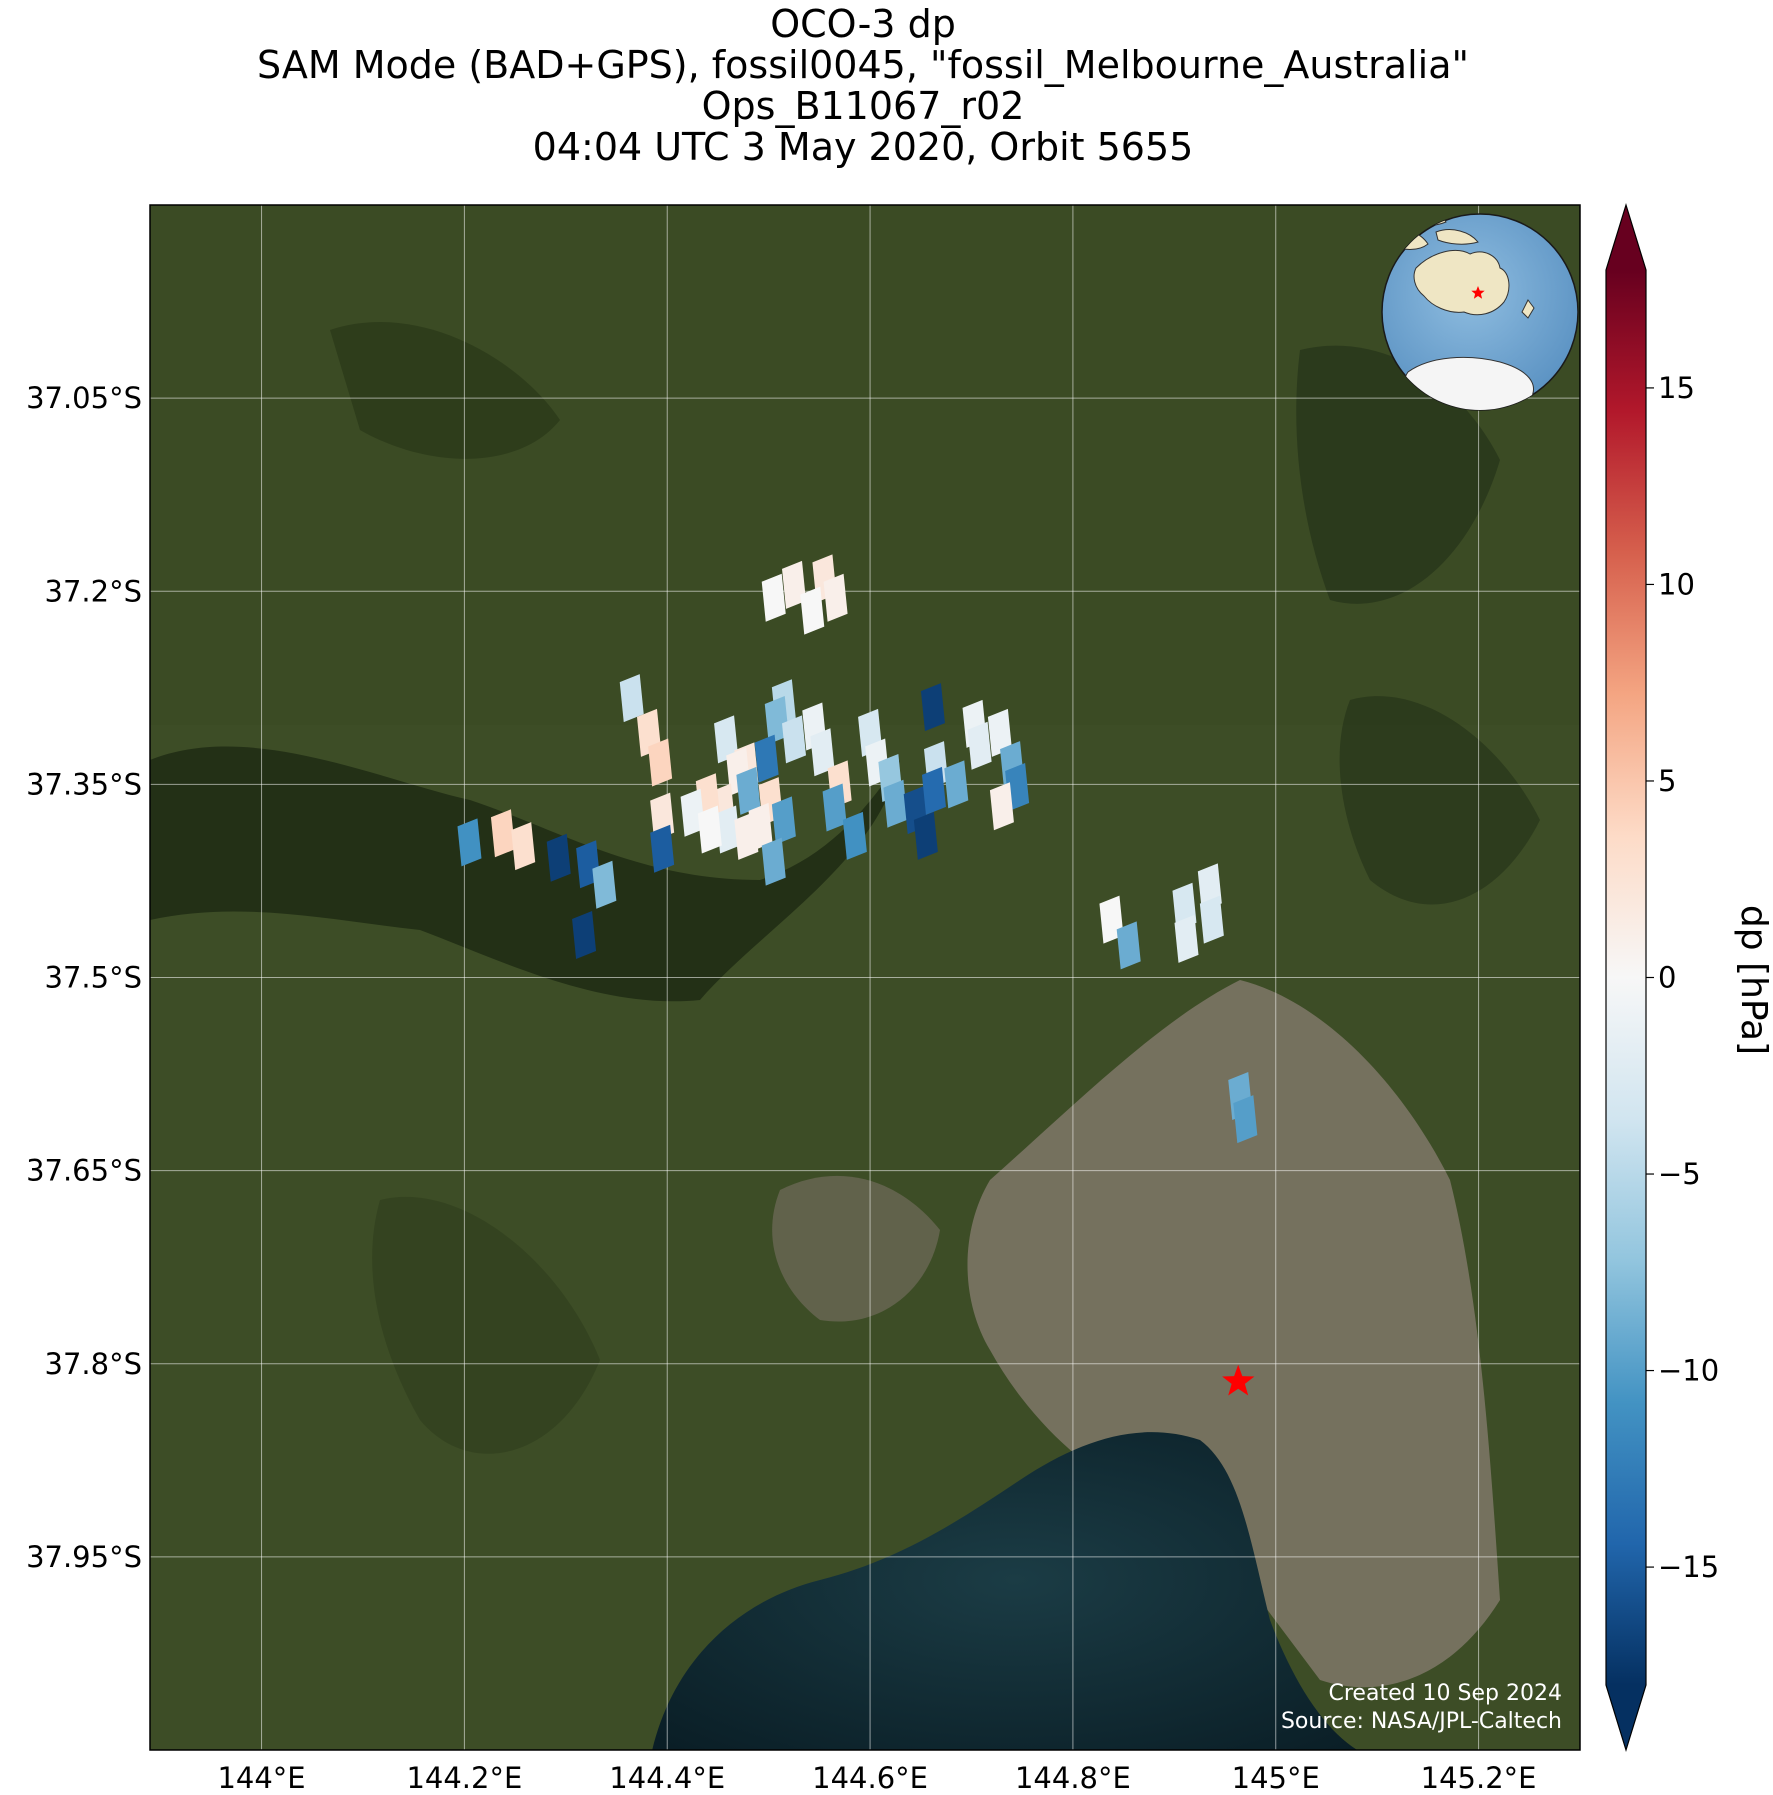 The image size is (1773, 1795). I want to click on y-tick-label: 37.95°S, so click(84, 1557).